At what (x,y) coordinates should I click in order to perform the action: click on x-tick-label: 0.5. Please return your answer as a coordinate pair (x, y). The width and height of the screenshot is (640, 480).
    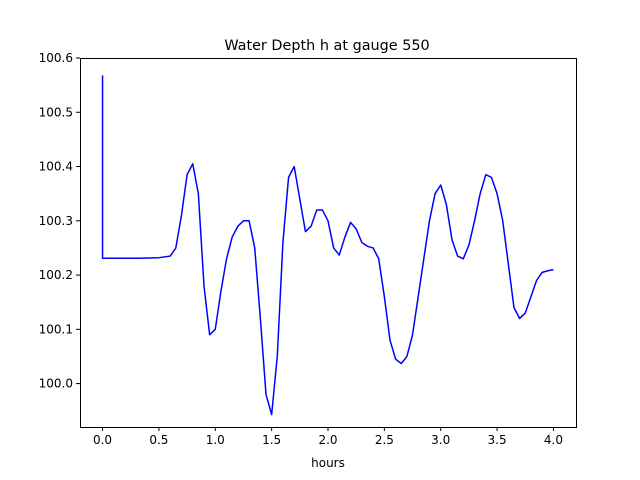
    Looking at the image, I should click on (158, 440).